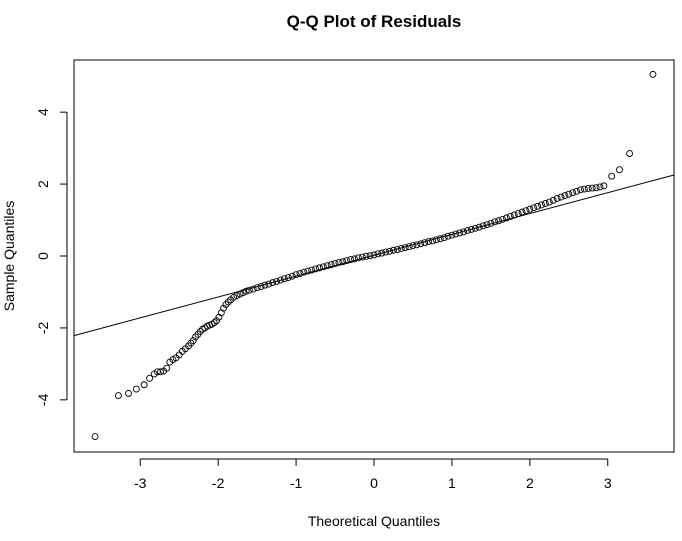 Image resolution: width=682 pixels, height=541 pixels. What do you see at coordinates (43, 184) in the screenshot?
I see `y-tick-label: 2` at bounding box center [43, 184].